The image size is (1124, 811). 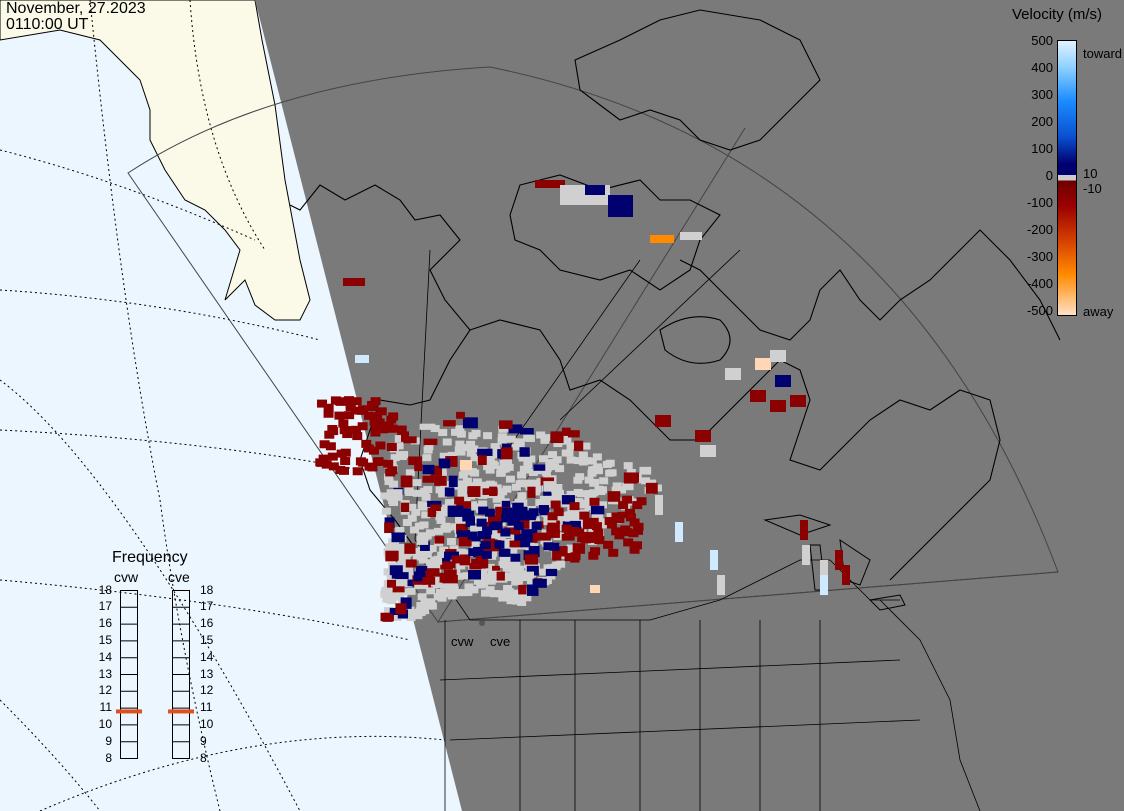 What do you see at coordinates (1042, 121) in the screenshot?
I see `colorbar-tick: 200` at bounding box center [1042, 121].